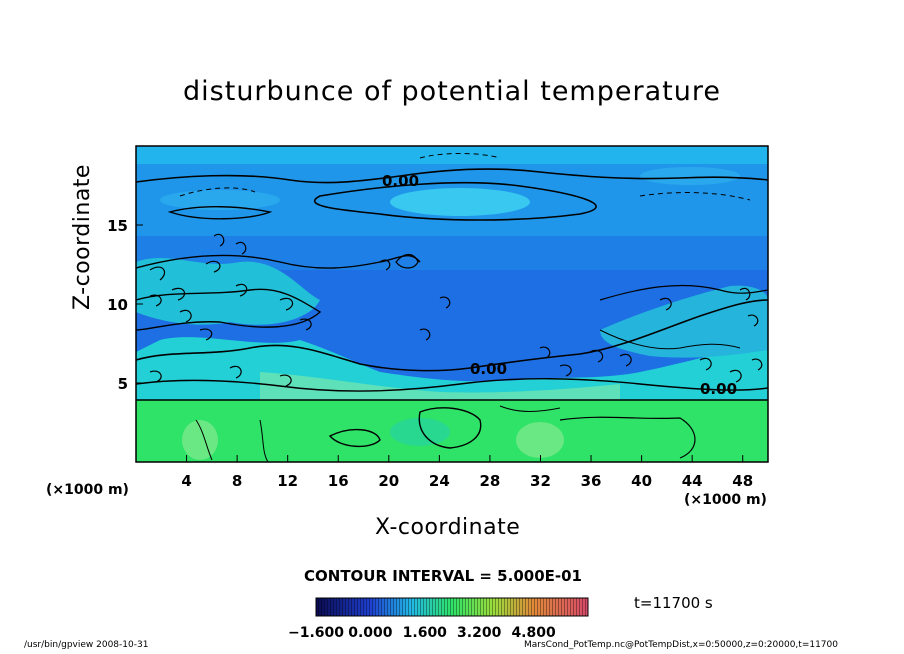  What do you see at coordinates (117, 226) in the screenshot?
I see `y-tick-label: 15` at bounding box center [117, 226].